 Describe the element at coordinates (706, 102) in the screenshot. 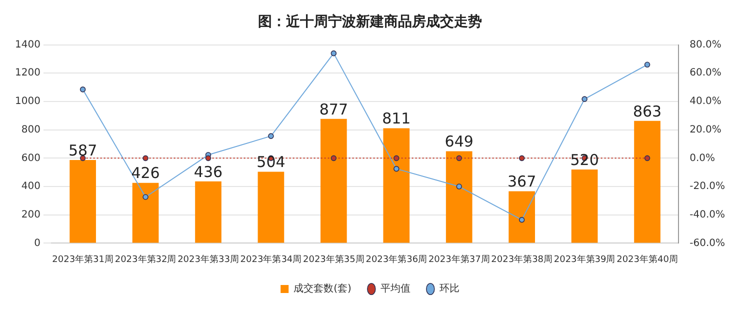

I see `y2-tick-label: 40.0%` at that location.